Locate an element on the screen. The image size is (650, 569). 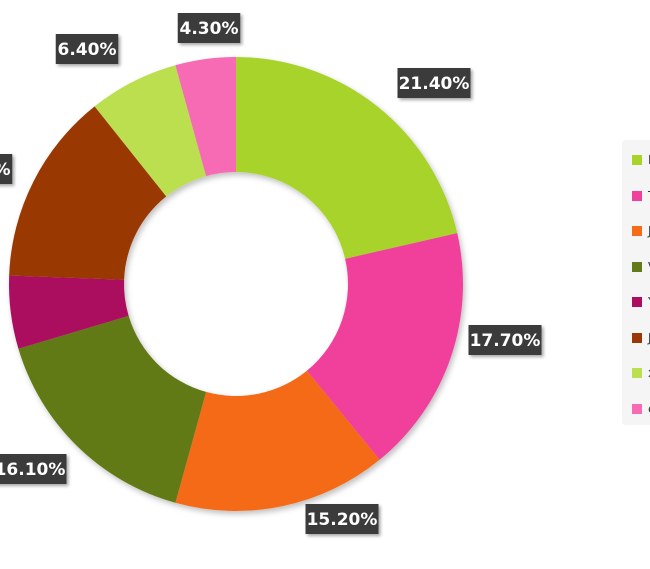
legend-label: T is located at coordinates (649, 196).